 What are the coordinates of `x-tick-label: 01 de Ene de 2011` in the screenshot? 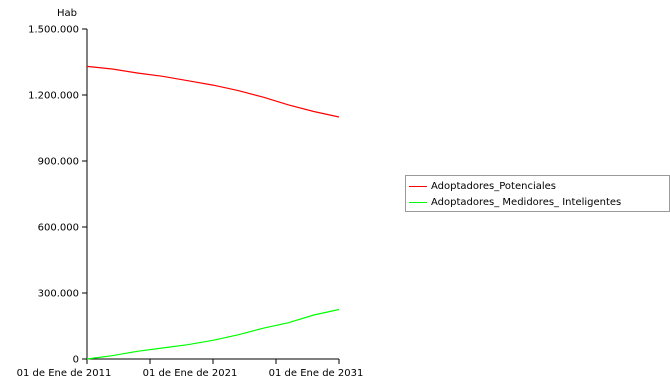 It's located at (64, 373).